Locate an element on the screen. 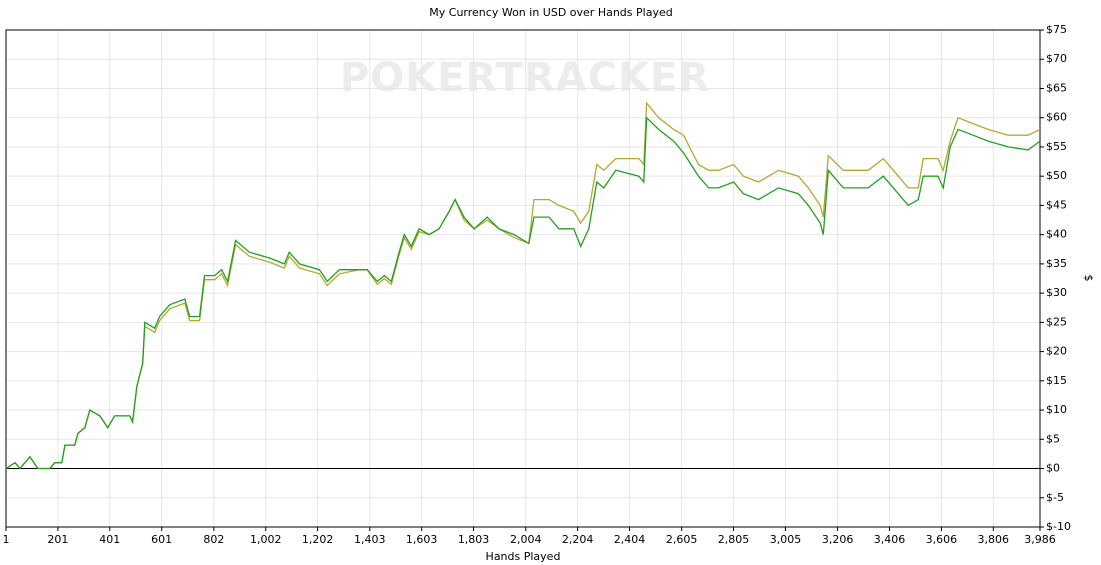  x-tick-label: 3,986 is located at coordinates (1040, 539).